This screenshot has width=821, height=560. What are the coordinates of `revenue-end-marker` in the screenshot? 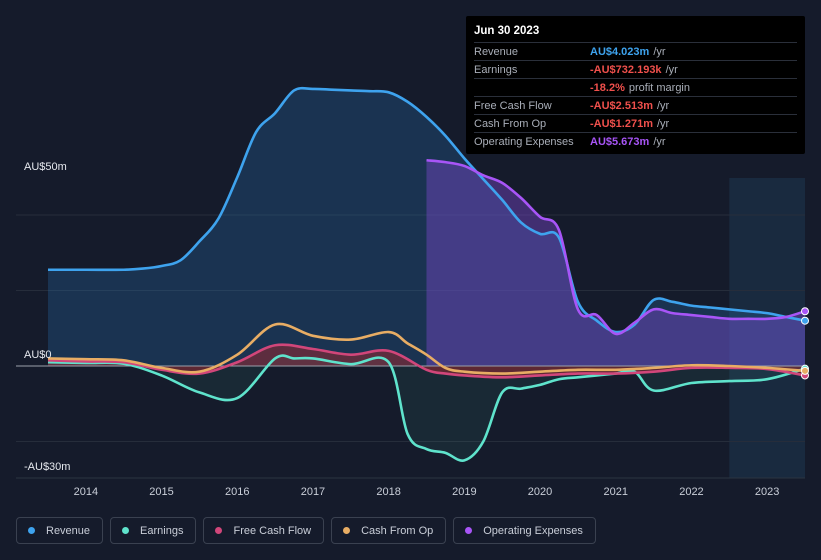 It's located at (805, 320).